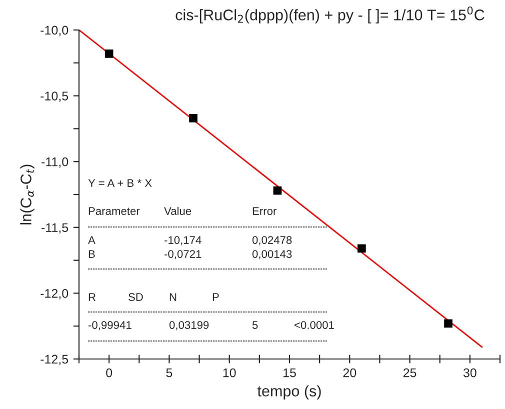 The height and width of the screenshot is (409, 505). What do you see at coordinates (290, 373) in the screenshot?
I see `x-tick-label: 15` at bounding box center [290, 373].